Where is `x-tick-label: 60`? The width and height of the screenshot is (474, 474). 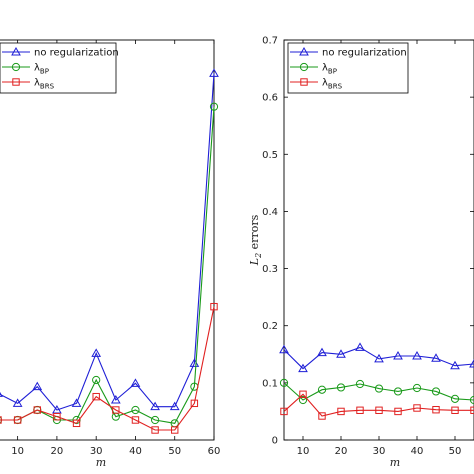
x-tick-label: 60 is located at coordinates (214, 451).